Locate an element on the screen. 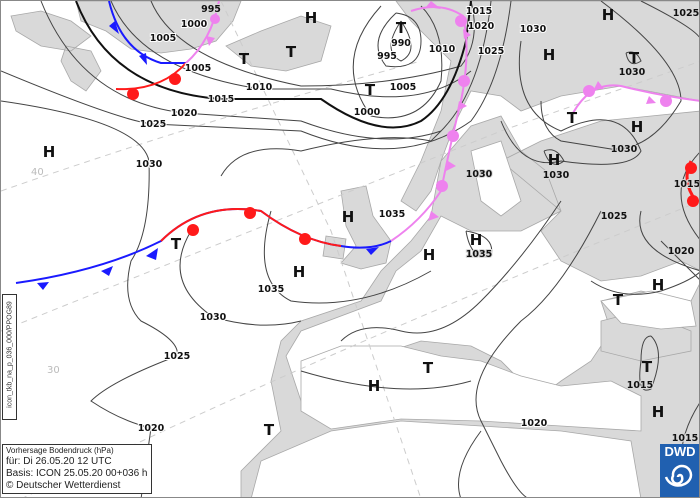  baltic-sea is located at coordinates (496, 178).